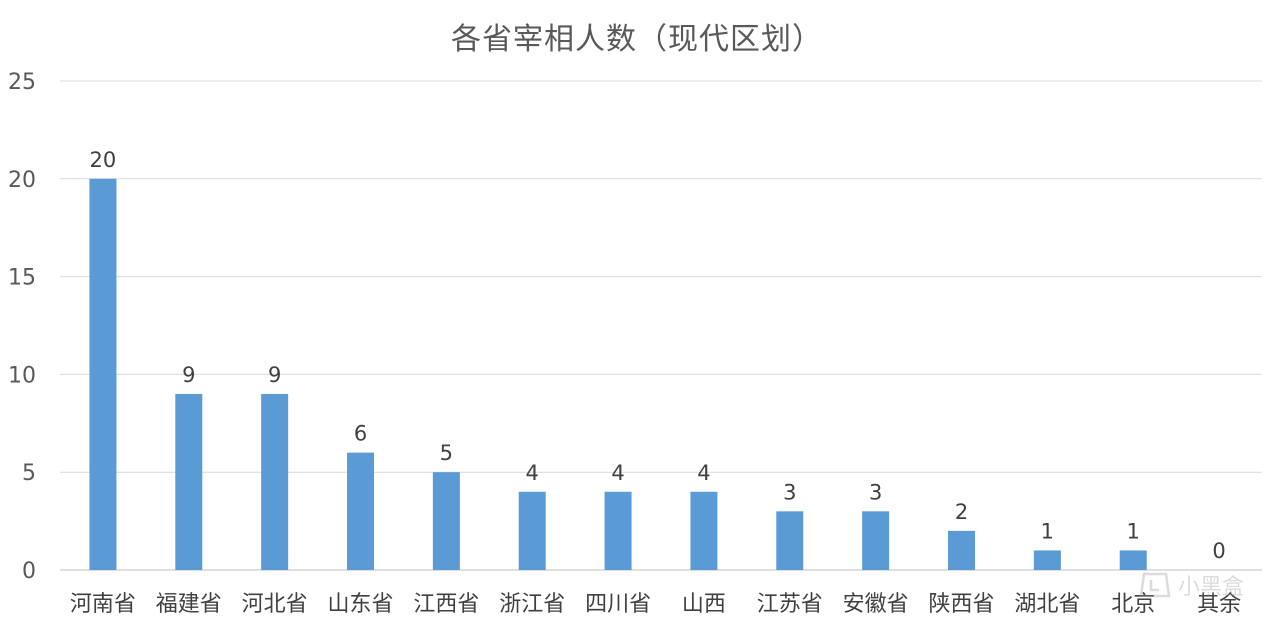  Describe the element at coordinates (275, 604) in the screenshot. I see `x-category-label: 河北省` at that location.